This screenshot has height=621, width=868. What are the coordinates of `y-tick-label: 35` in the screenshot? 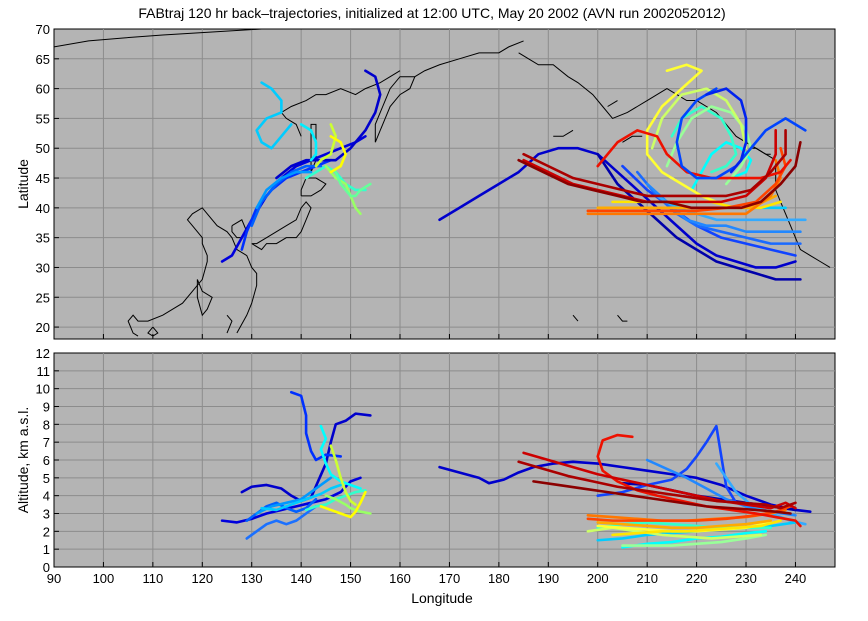 It's located at (43, 238).